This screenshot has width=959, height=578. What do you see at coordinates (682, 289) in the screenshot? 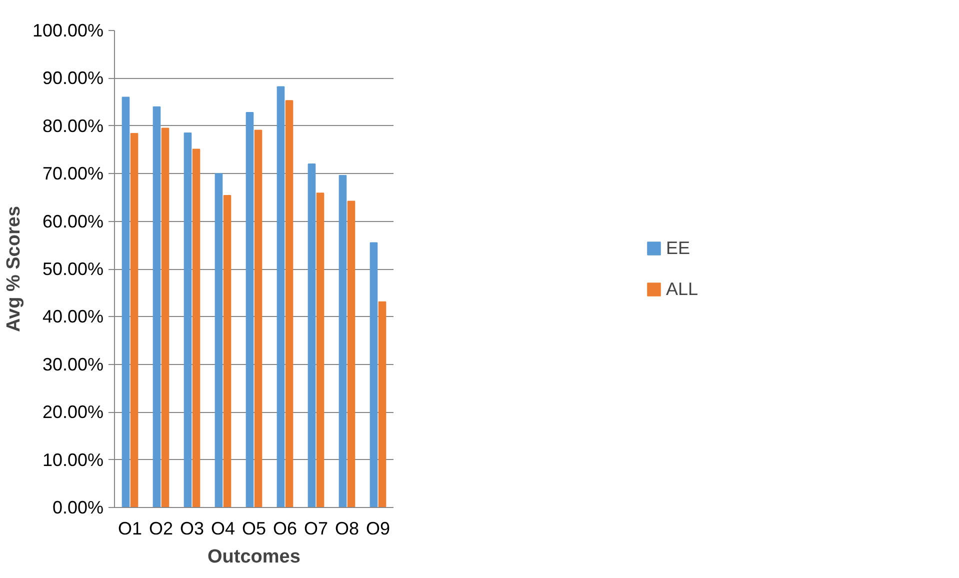
I see `legend-label: ALL` at bounding box center [682, 289].